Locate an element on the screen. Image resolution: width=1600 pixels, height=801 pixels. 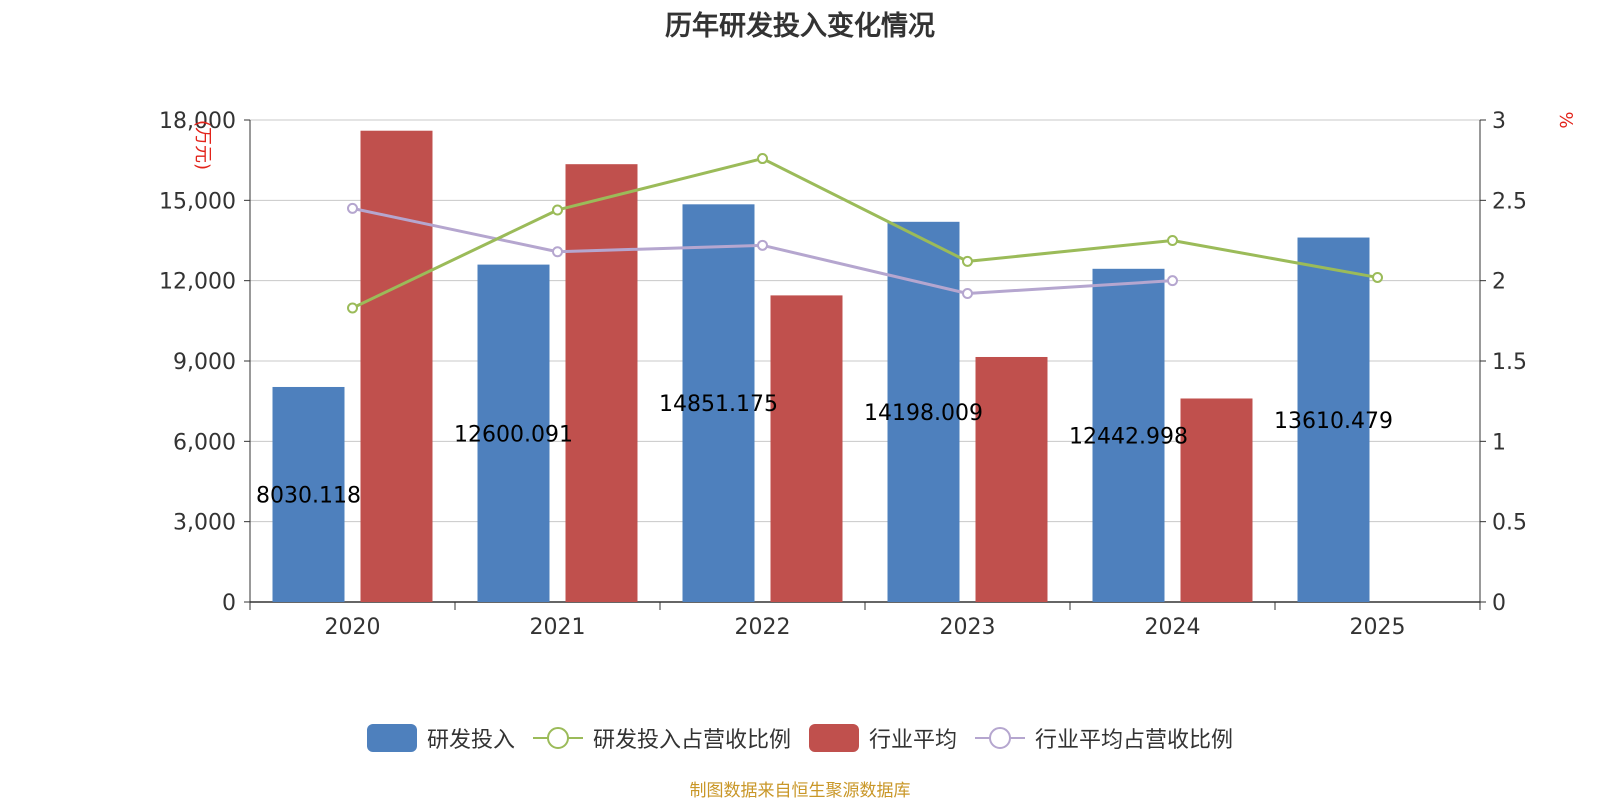
point-rd-ratio-2023 is located at coordinates (967, 261).